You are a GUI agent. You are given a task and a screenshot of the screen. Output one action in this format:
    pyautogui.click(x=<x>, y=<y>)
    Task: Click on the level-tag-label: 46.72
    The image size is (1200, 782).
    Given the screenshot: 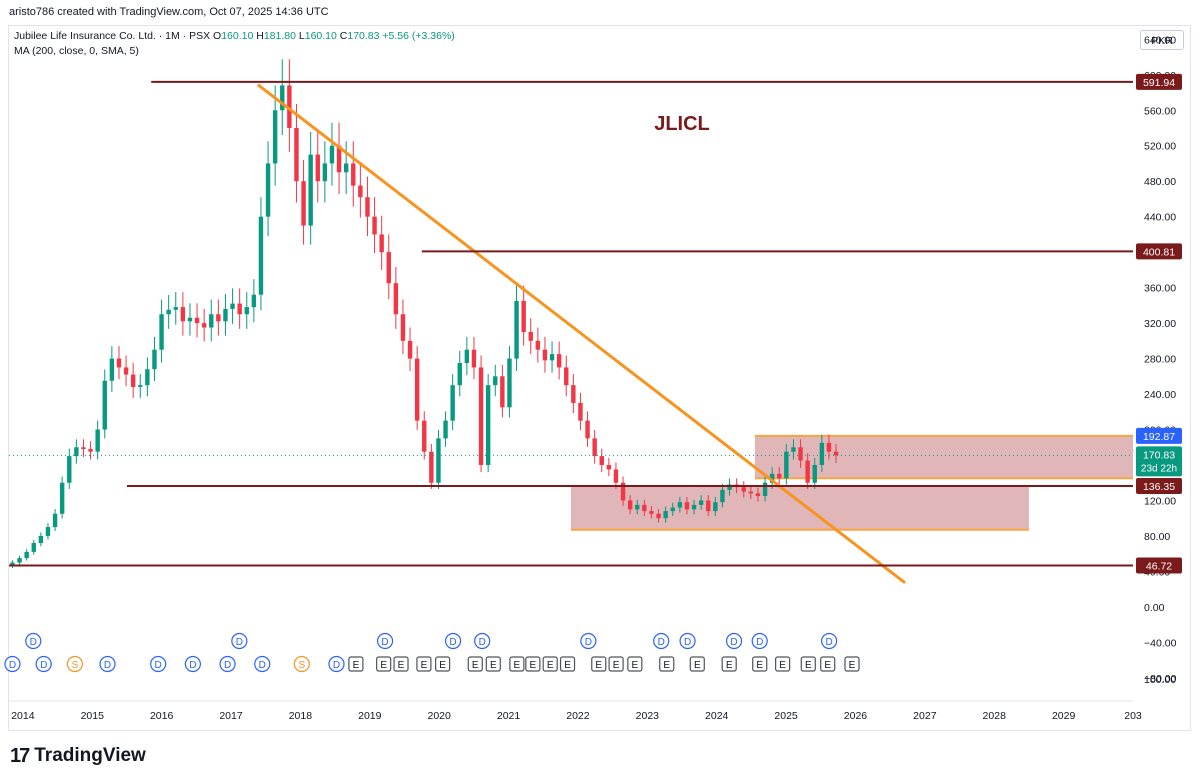 What is the action you would take?
    pyautogui.click(x=1159, y=566)
    